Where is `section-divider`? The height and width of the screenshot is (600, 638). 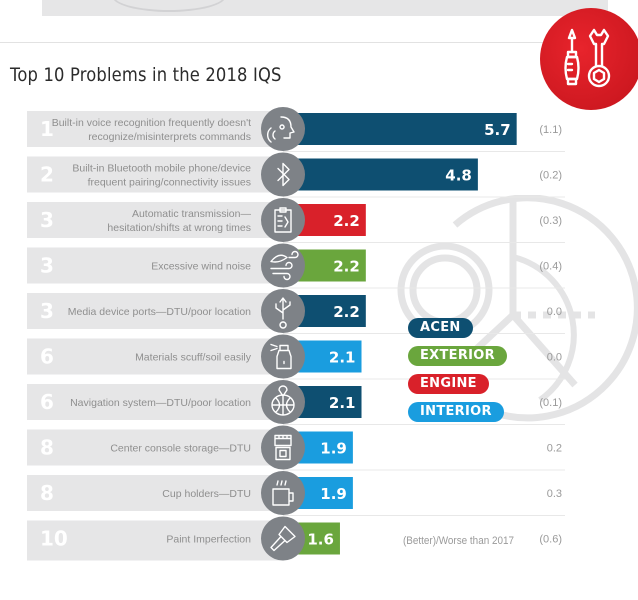
section-divider is located at coordinates (319, 42).